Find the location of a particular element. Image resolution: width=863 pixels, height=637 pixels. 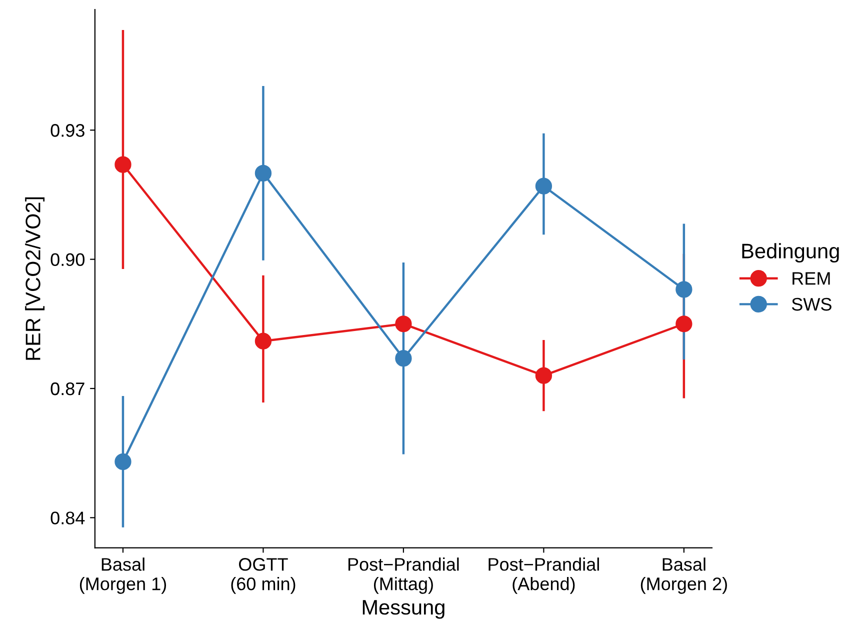

y-tick-label: 0.84 is located at coordinates (67, 518).